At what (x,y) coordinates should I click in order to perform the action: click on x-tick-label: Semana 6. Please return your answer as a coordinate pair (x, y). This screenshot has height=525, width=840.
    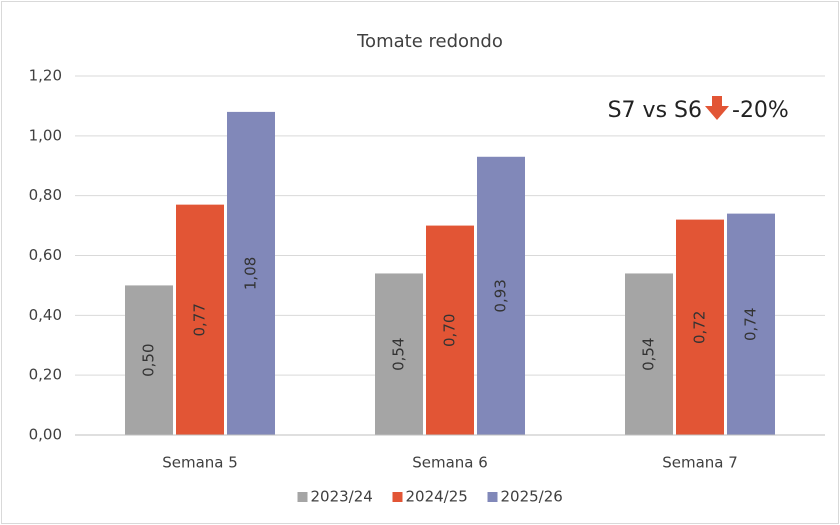
    Looking at the image, I should click on (450, 463).